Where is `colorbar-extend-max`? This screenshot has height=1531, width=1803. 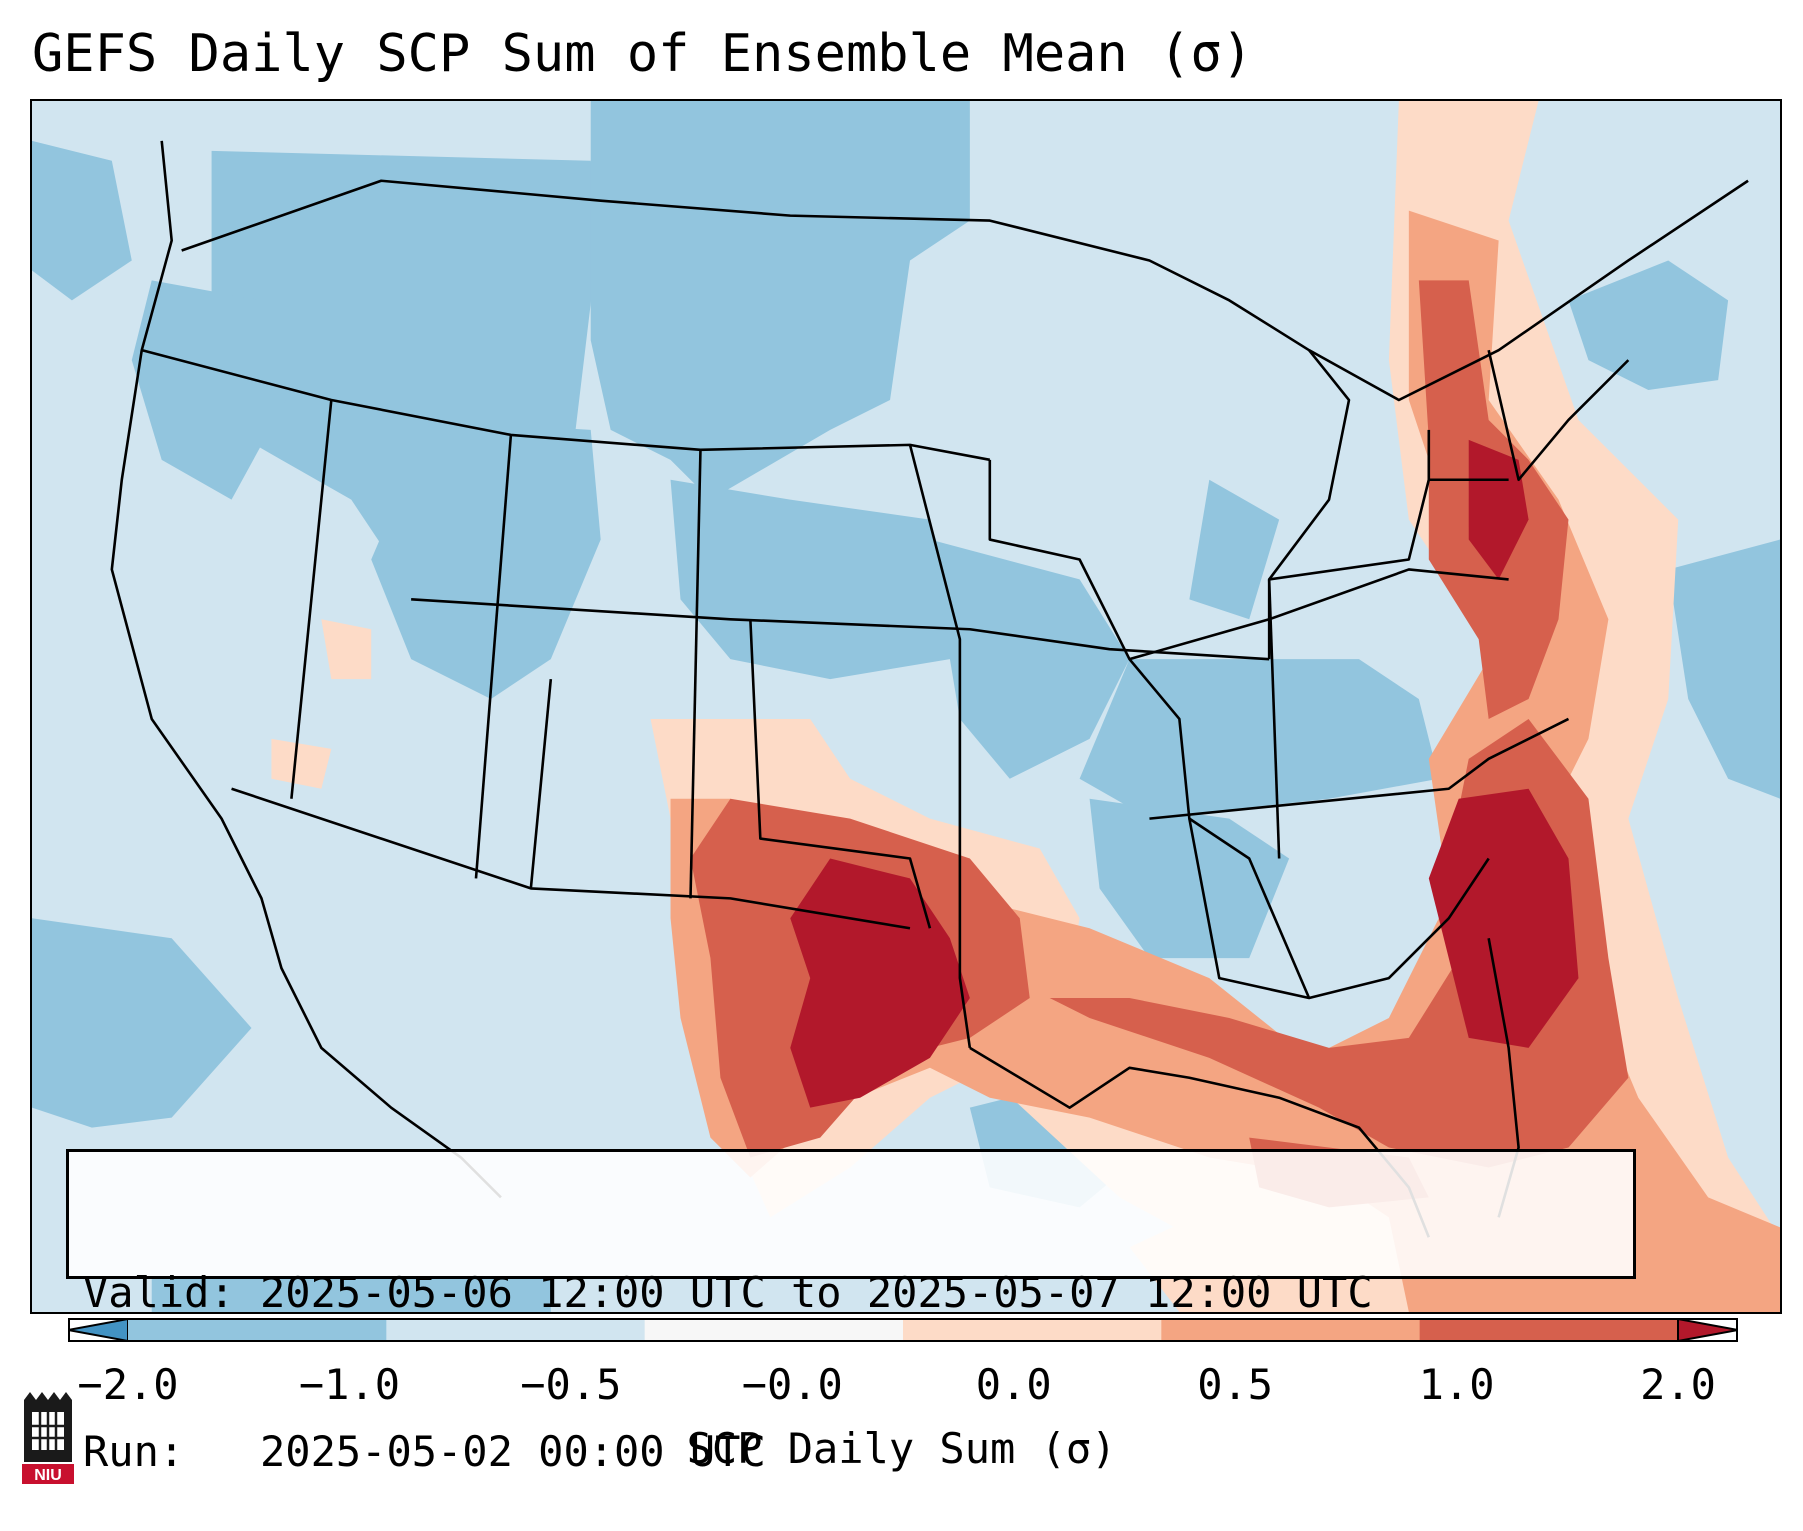 colorbar-extend-max is located at coordinates (1707, 1330).